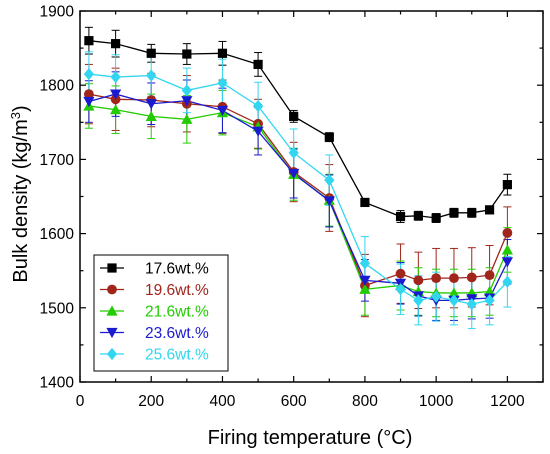  I want to click on y-axis-title-main: Bulk density (kg/m, so click(21, 200).